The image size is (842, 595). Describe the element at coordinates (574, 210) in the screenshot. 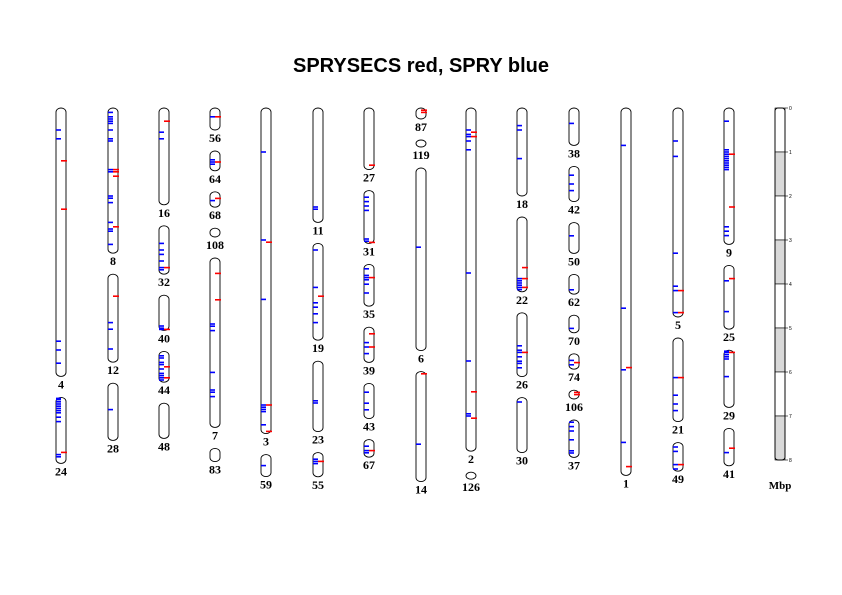

I see `chromosome-label: 42` at that location.